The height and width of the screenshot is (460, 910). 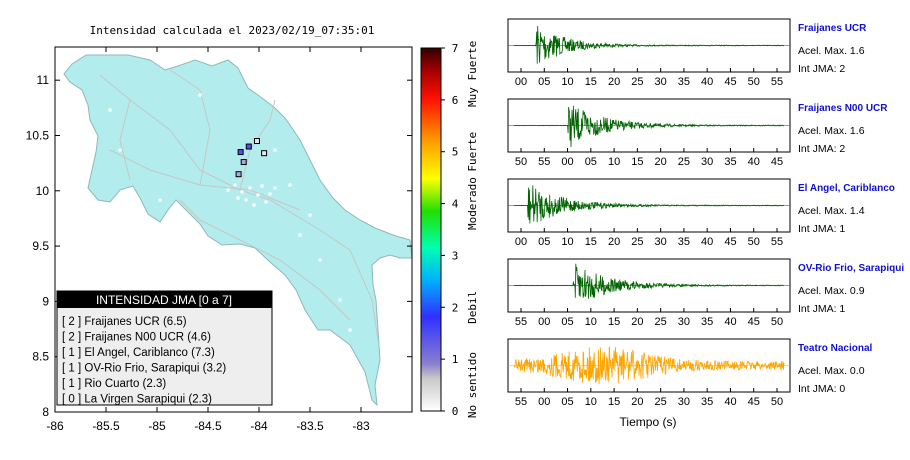 What do you see at coordinates (455, 255) in the screenshot?
I see `colorbar-tick-label: 3` at bounding box center [455, 255].